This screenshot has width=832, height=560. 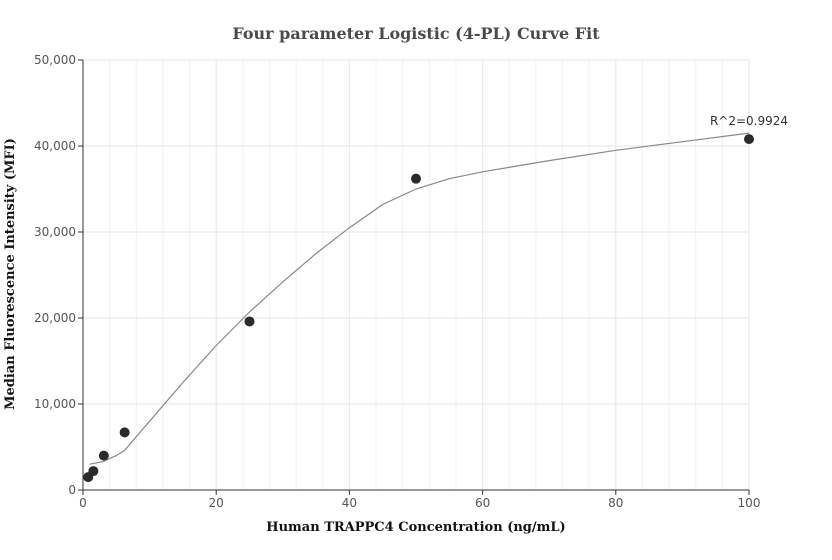 I want to click on x-tick-label: 40, so click(x=349, y=503).